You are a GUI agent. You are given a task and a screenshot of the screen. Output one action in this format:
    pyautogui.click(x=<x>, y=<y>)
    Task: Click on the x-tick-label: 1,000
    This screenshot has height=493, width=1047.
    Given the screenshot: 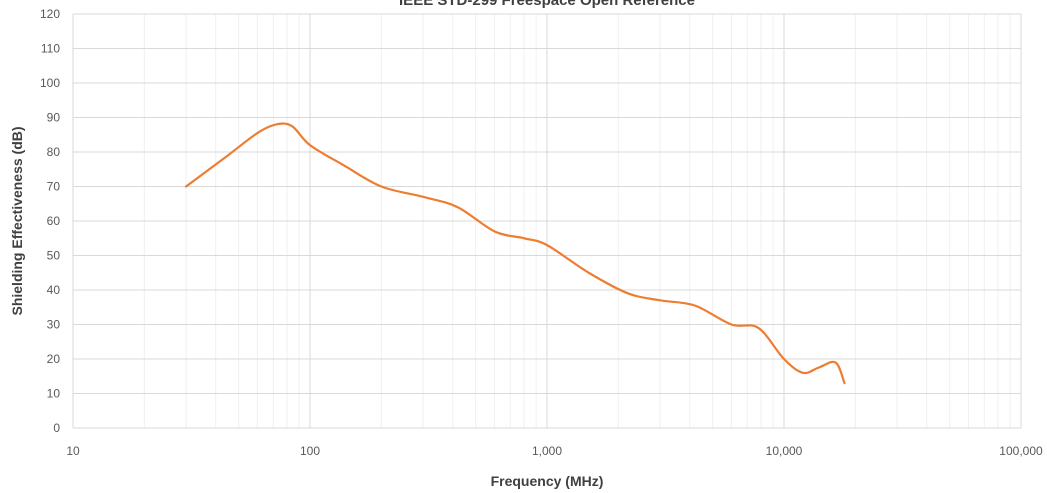 What is the action you would take?
    pyautogui.click(x=547, y=451)
    